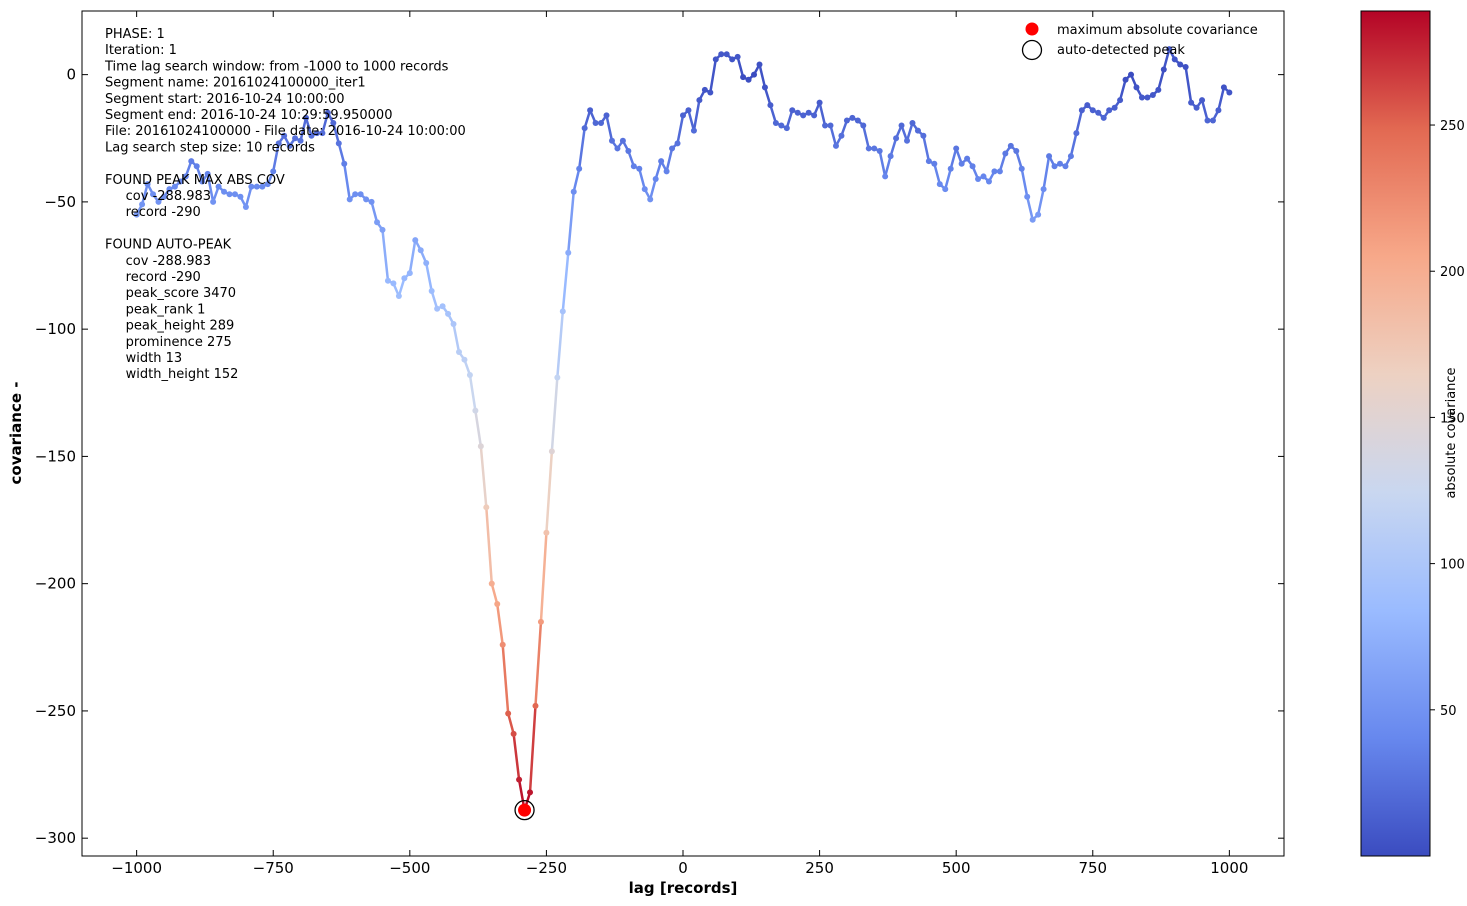 The width and height of the screenshot is (1467, 906). I want to click on x-tick-label: −750, so click(273, 868).